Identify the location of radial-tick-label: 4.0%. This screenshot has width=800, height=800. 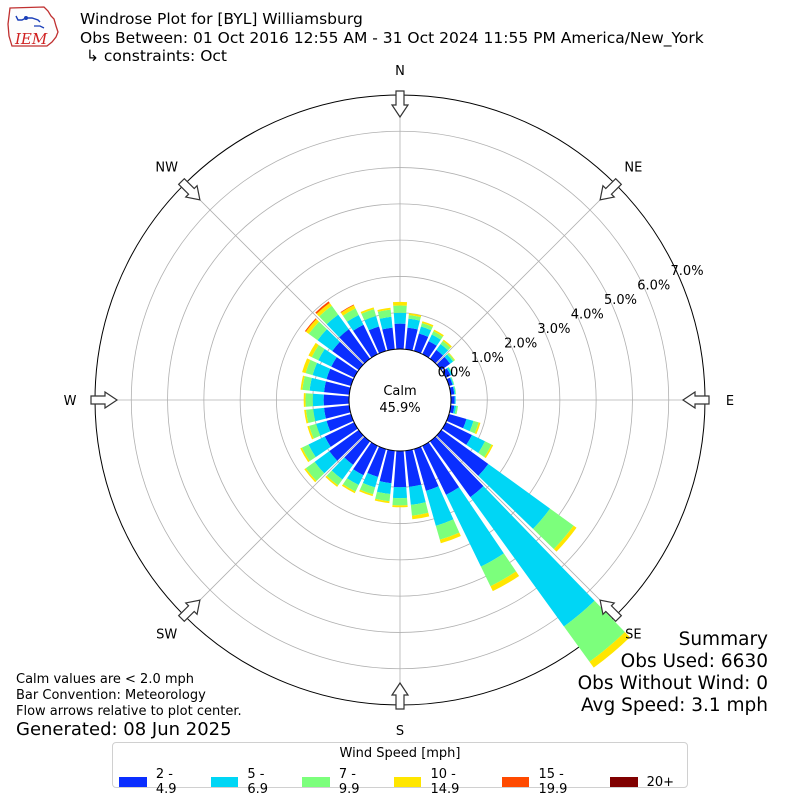
(587, 315).